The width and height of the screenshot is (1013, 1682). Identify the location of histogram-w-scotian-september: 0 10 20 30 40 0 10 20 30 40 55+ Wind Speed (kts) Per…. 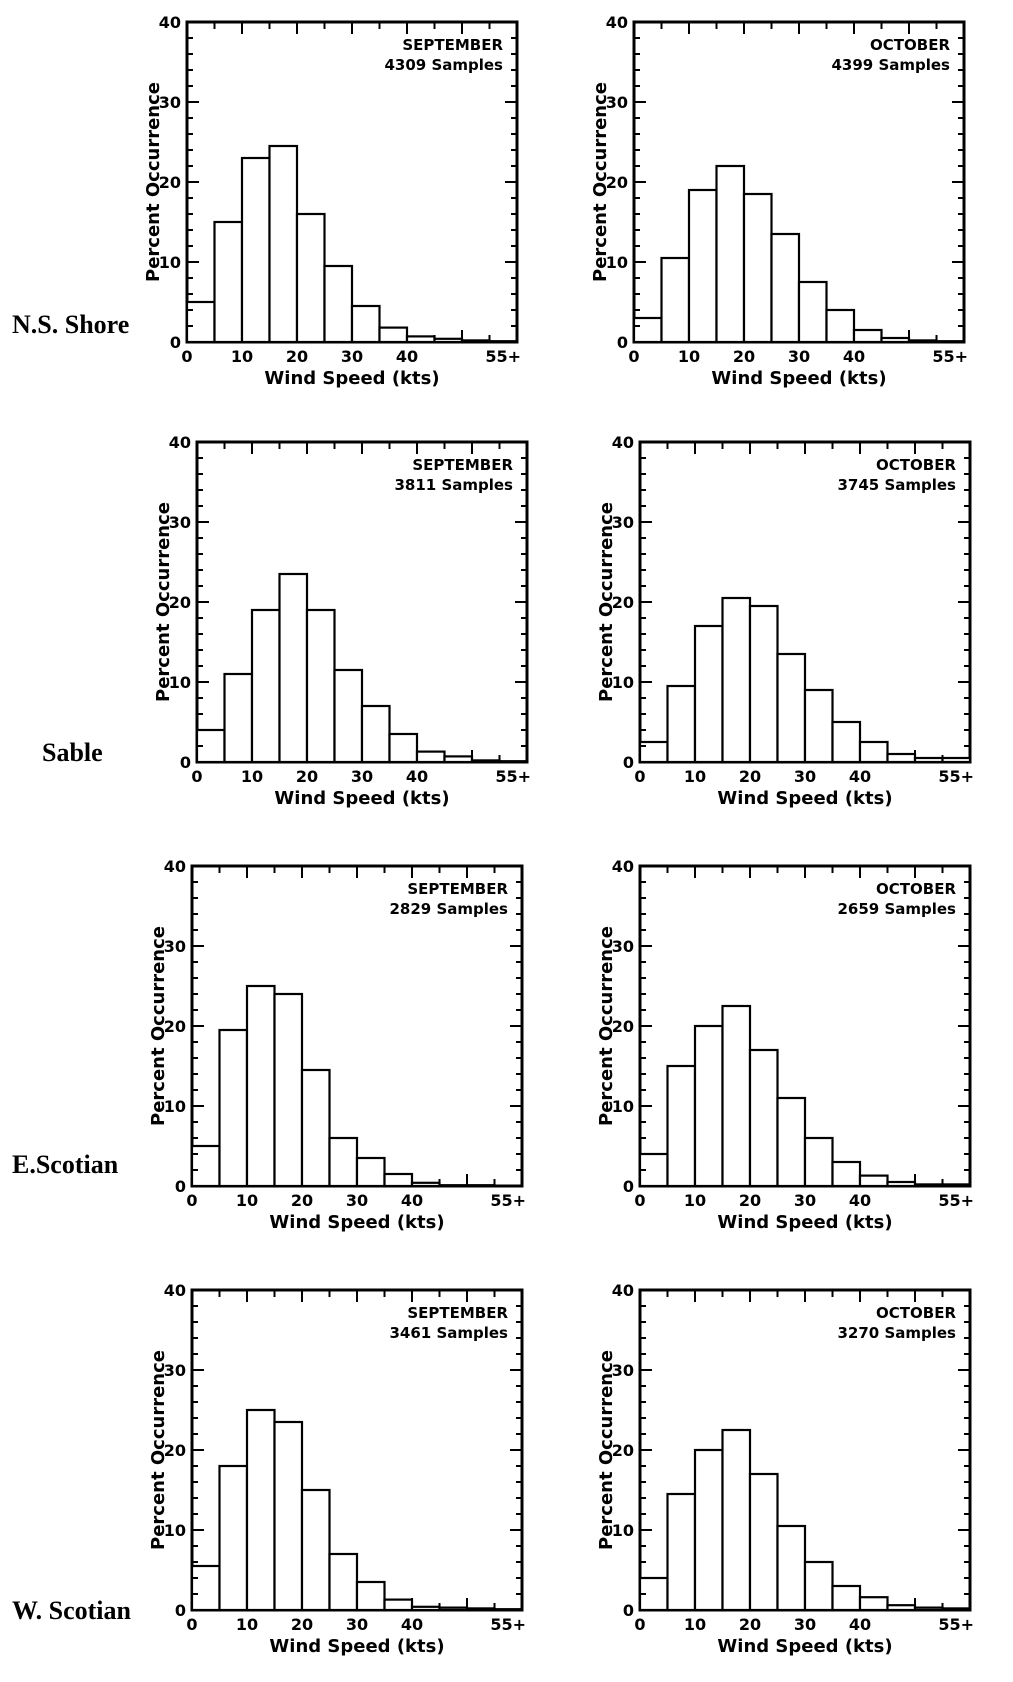
(337, 1469).